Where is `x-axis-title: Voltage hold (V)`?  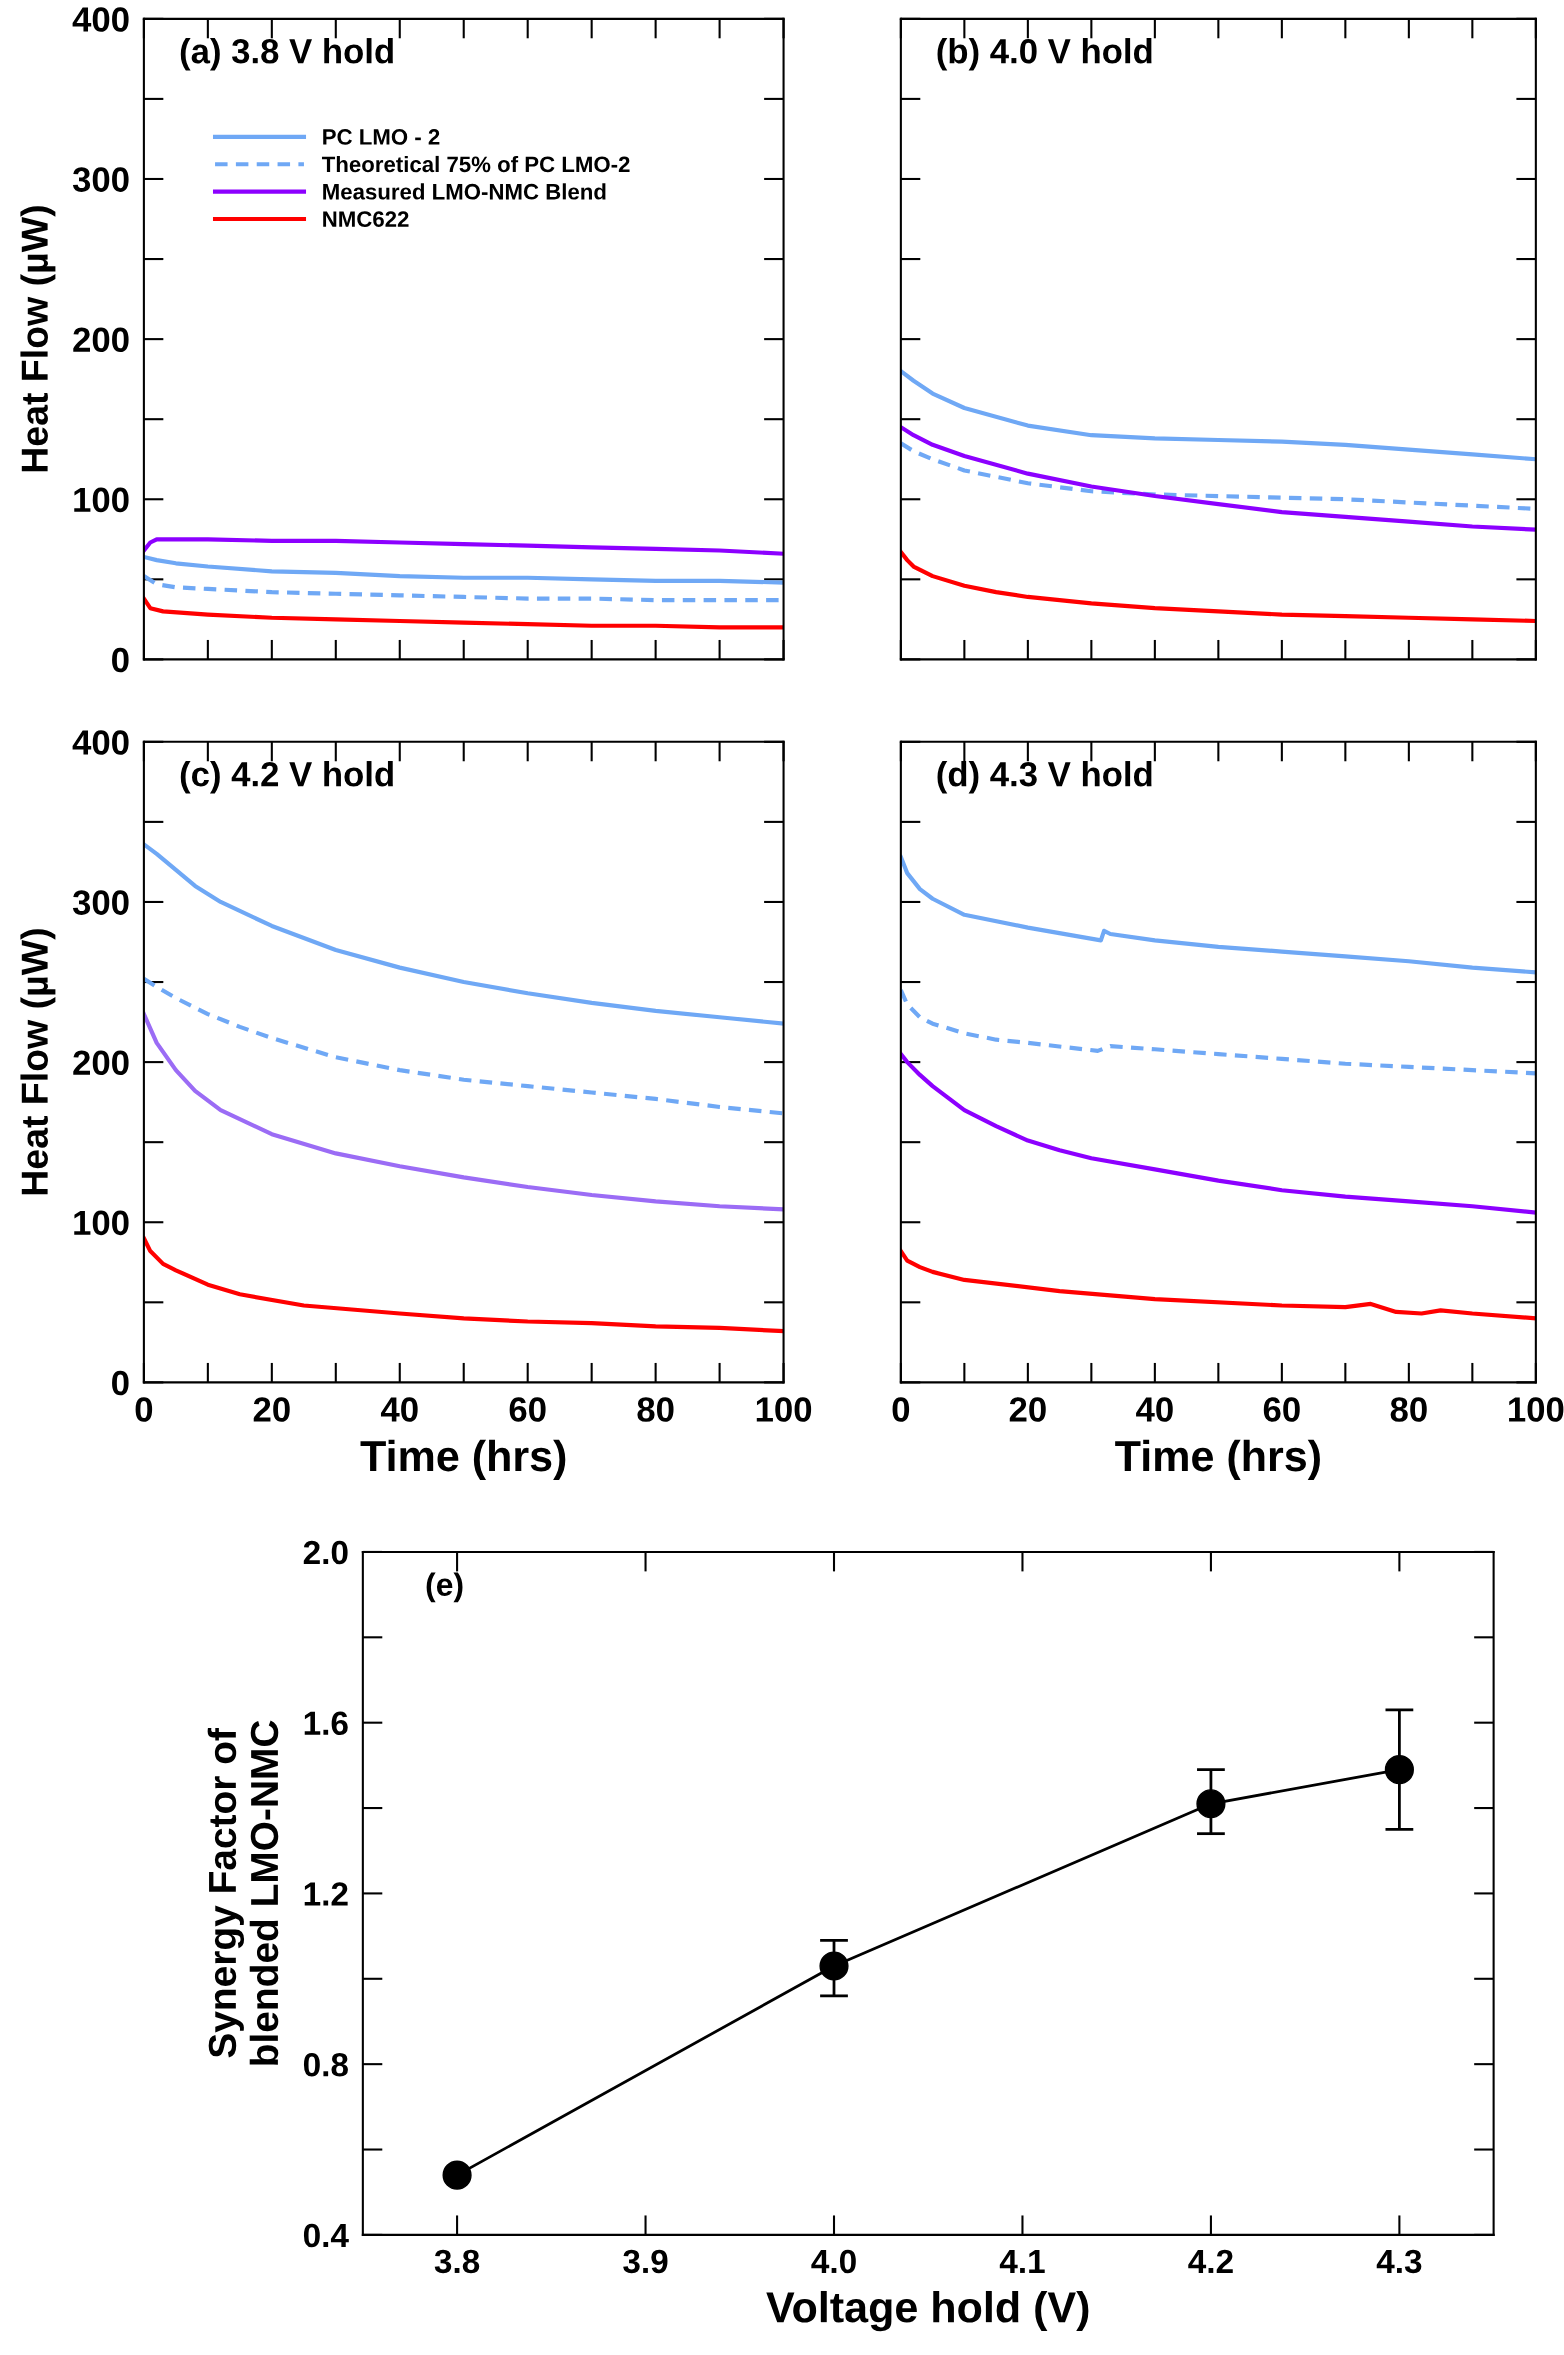
x-axis-title: Voltage hold (V) is located at coordinates (927, 2311).